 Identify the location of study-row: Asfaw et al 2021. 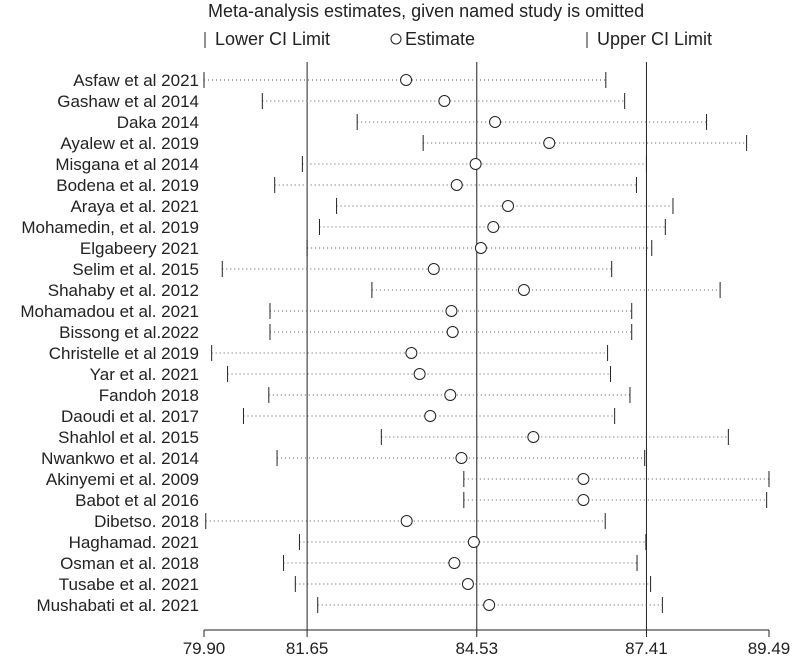
(340, 80).